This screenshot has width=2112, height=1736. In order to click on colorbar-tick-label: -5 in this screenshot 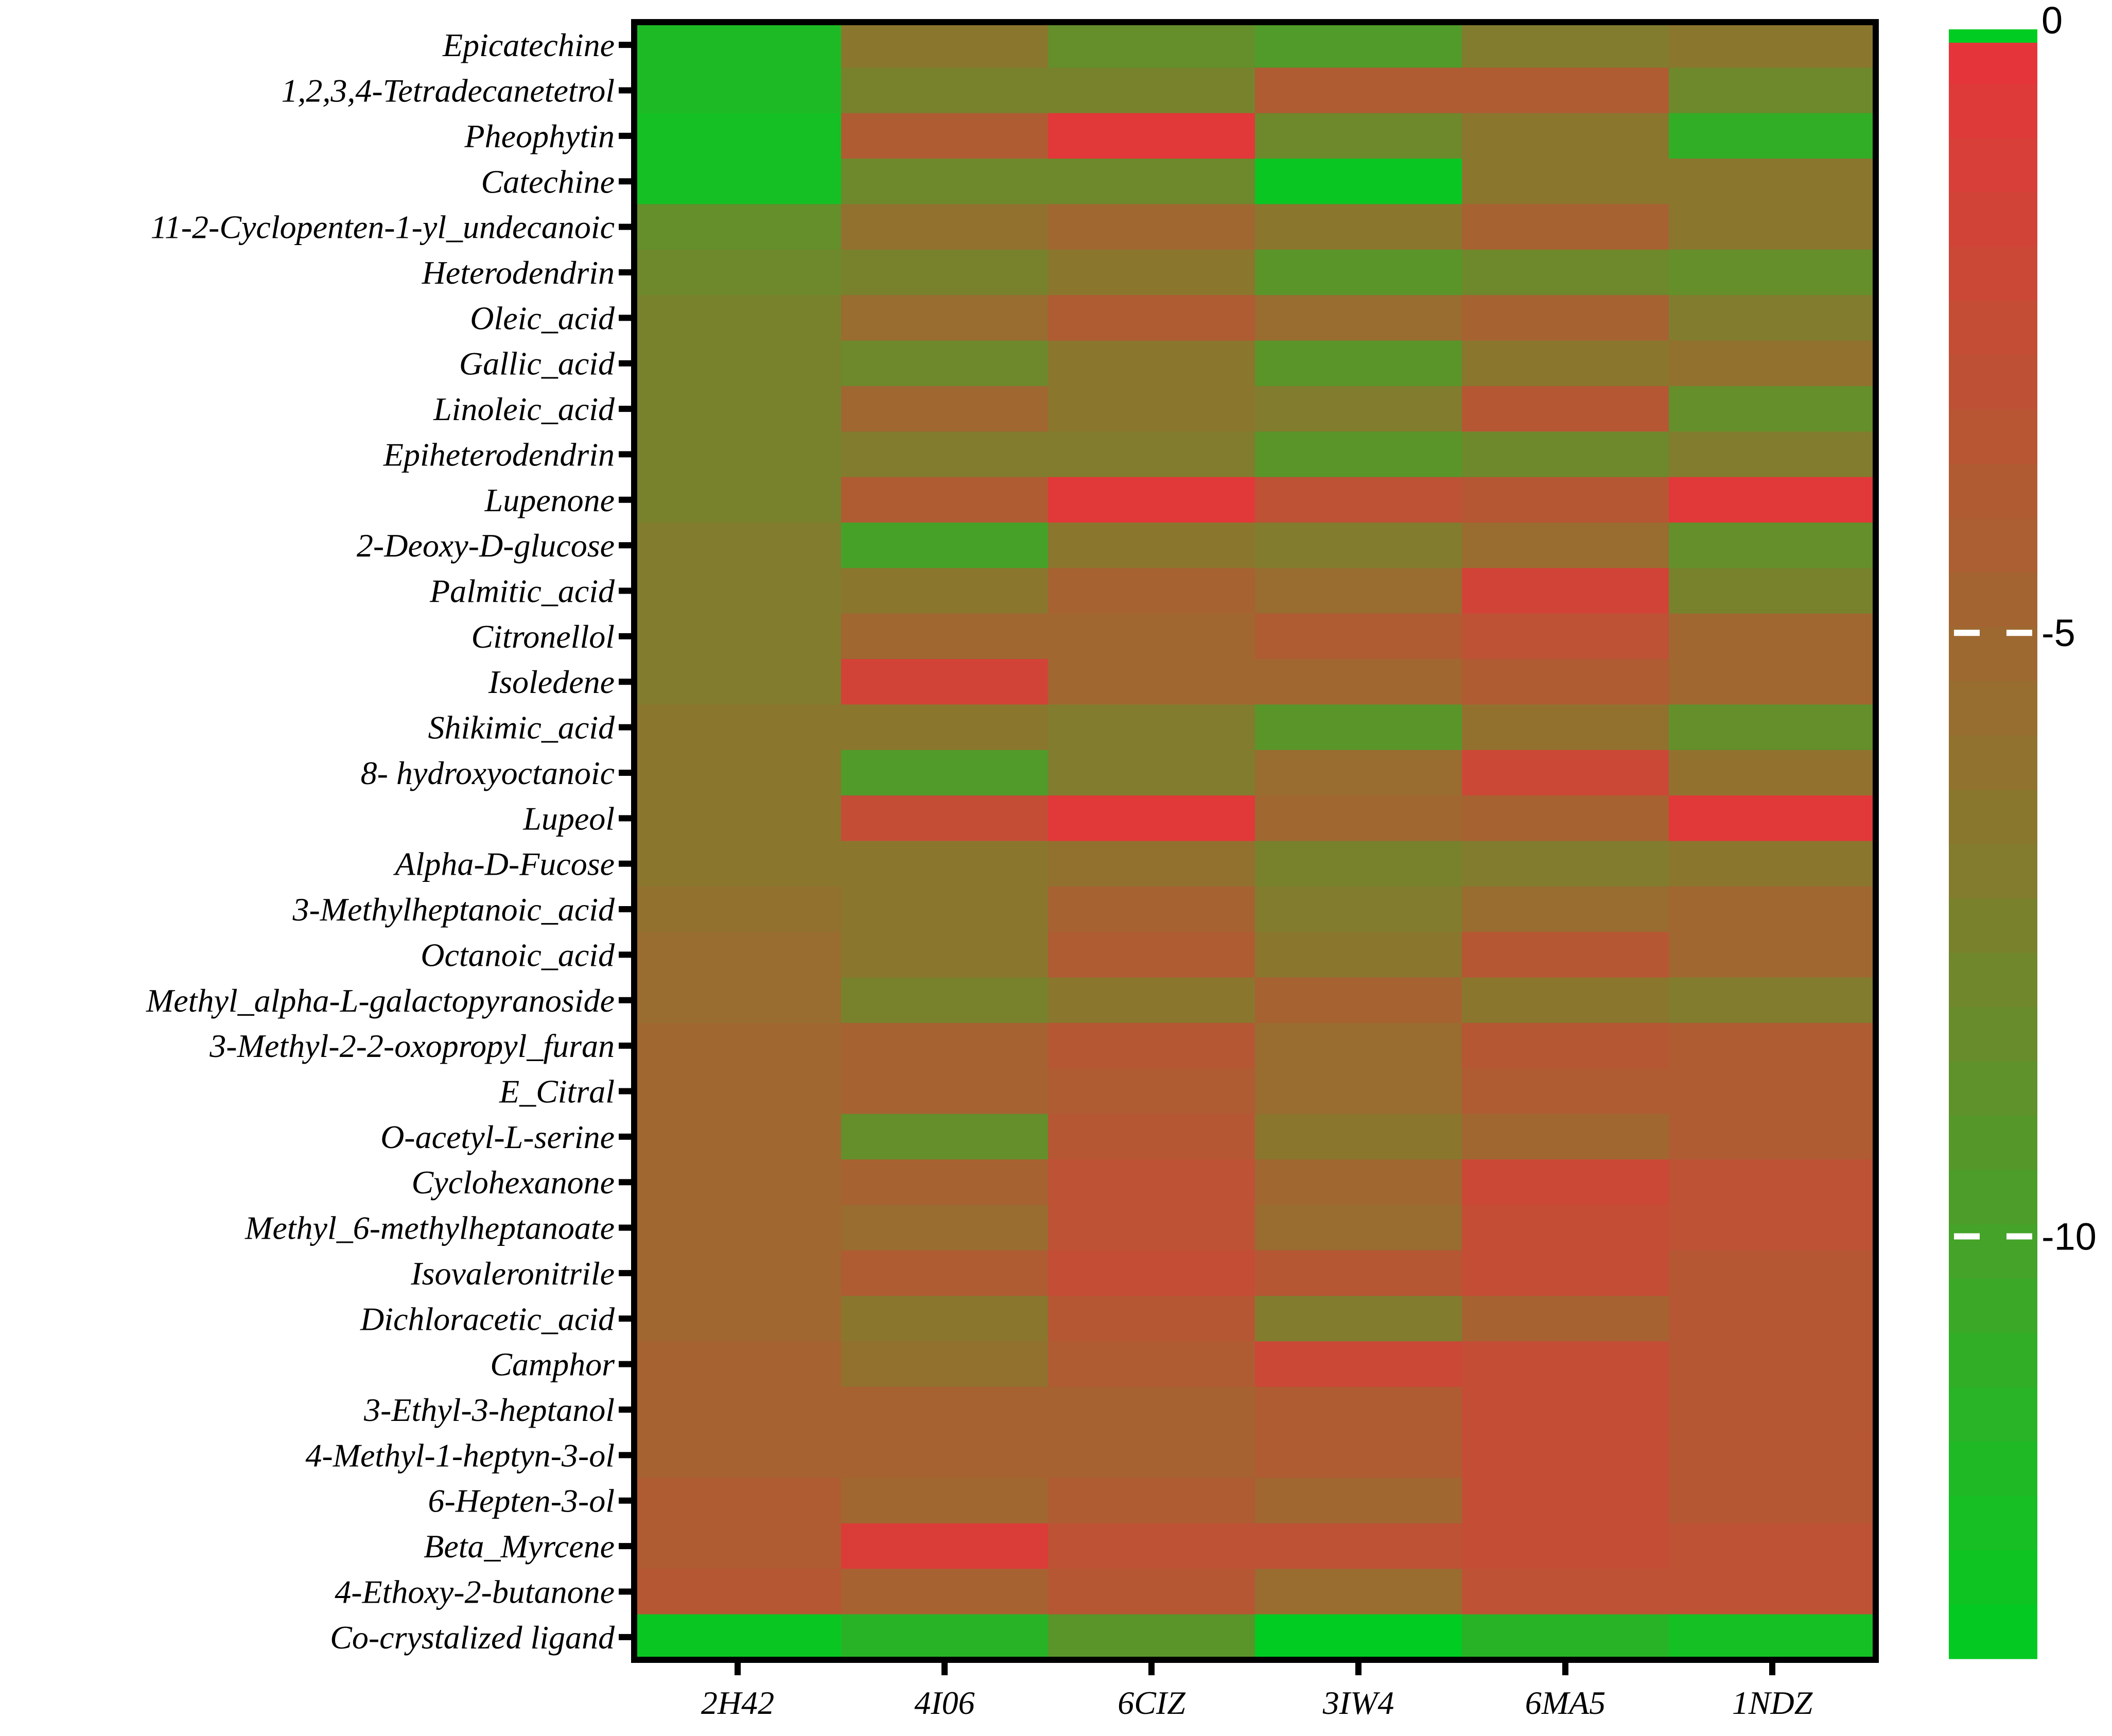, I will do `click(2058, 633)`.